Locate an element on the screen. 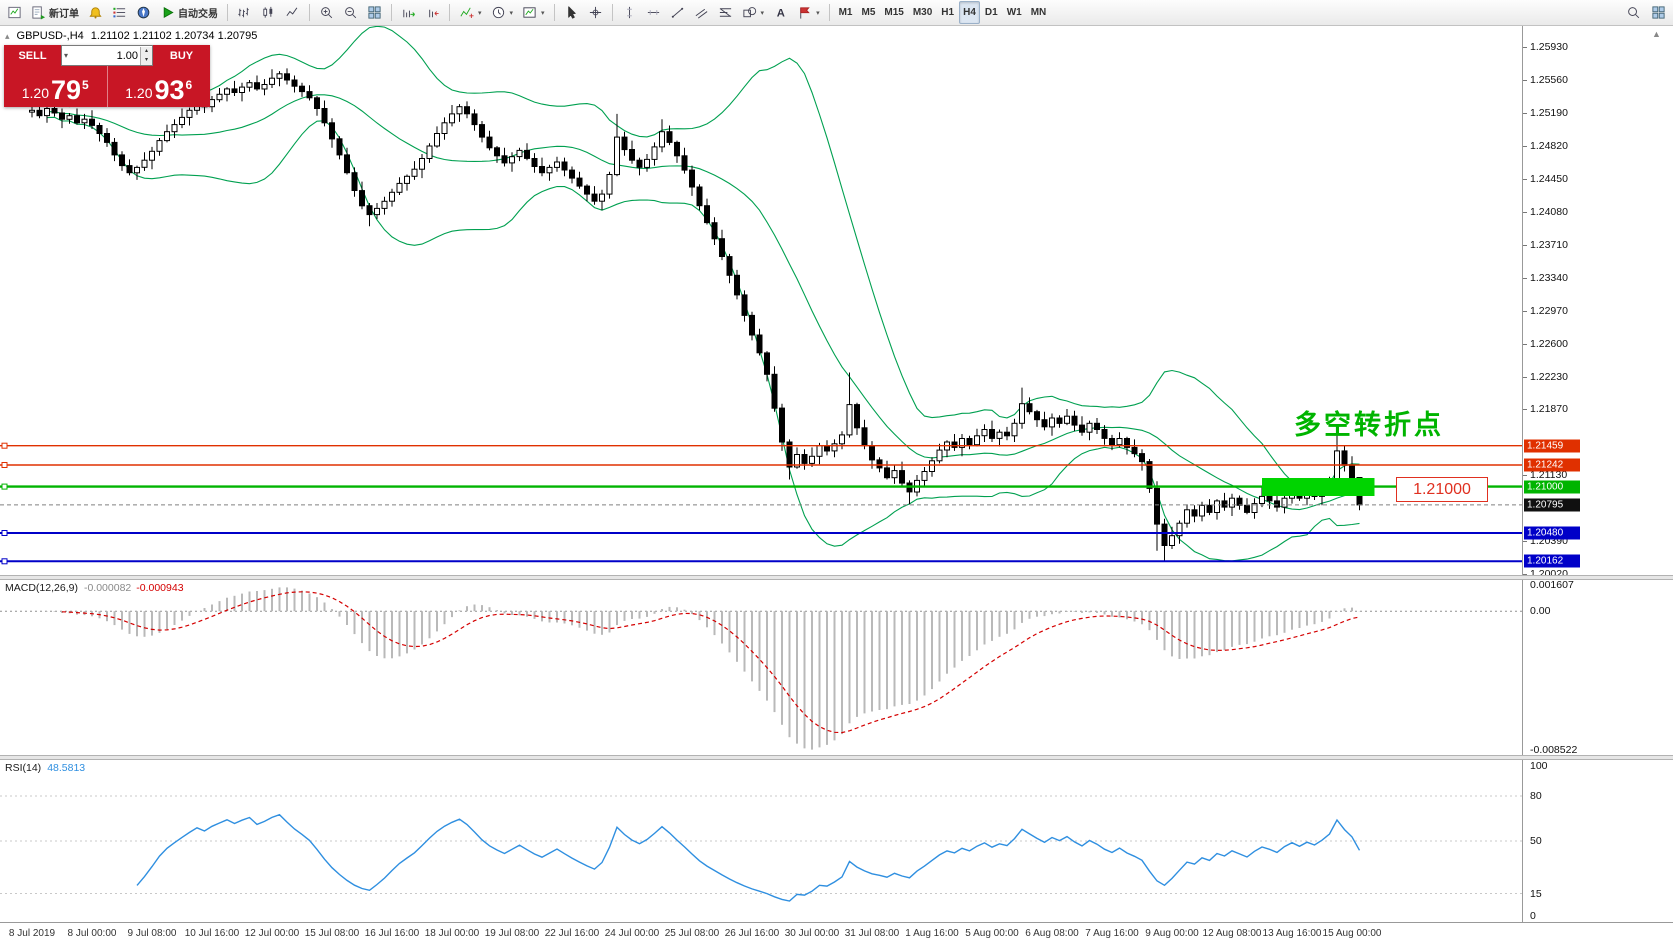 Image resolution: width=1673 pixels, height=951 pixels. buy-price-button: 1.20 93 6 is located at coordinates (159, 86).